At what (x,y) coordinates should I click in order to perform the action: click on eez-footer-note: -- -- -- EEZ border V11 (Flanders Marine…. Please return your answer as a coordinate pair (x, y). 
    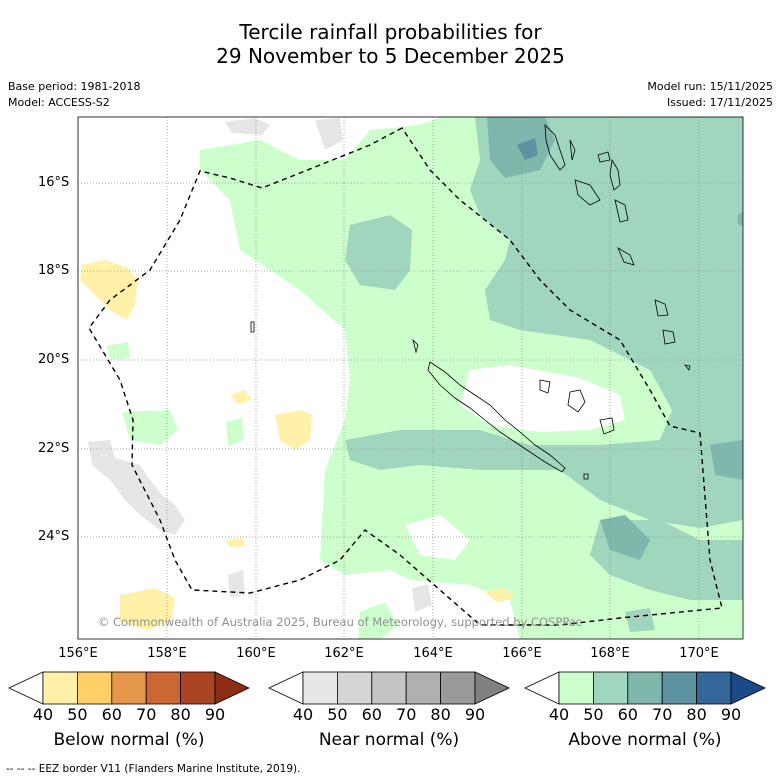
    Looking at the image, I should click on (153, 769).